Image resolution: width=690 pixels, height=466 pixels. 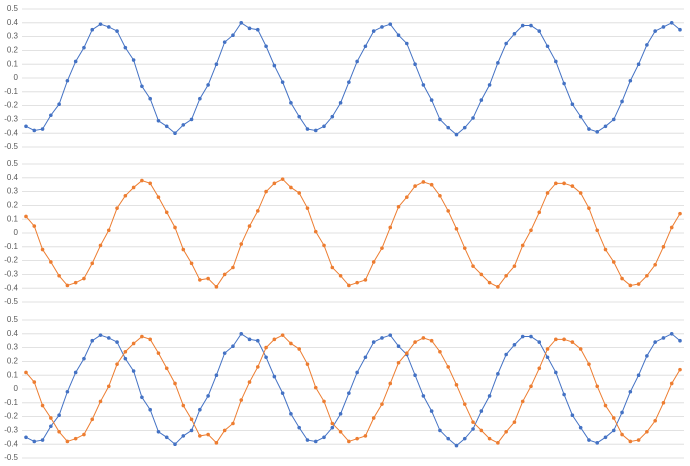 I want to click on y-tick-label: 0.2, so click(x=13, y=50).